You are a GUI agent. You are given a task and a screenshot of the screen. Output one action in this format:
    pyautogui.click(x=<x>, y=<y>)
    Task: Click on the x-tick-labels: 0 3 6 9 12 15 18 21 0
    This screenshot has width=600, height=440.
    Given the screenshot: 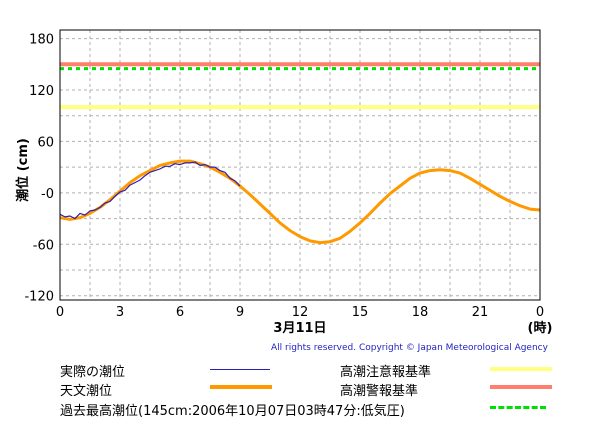 What is the action you would take?
    pyautogui.click(x=300, y=312)
    